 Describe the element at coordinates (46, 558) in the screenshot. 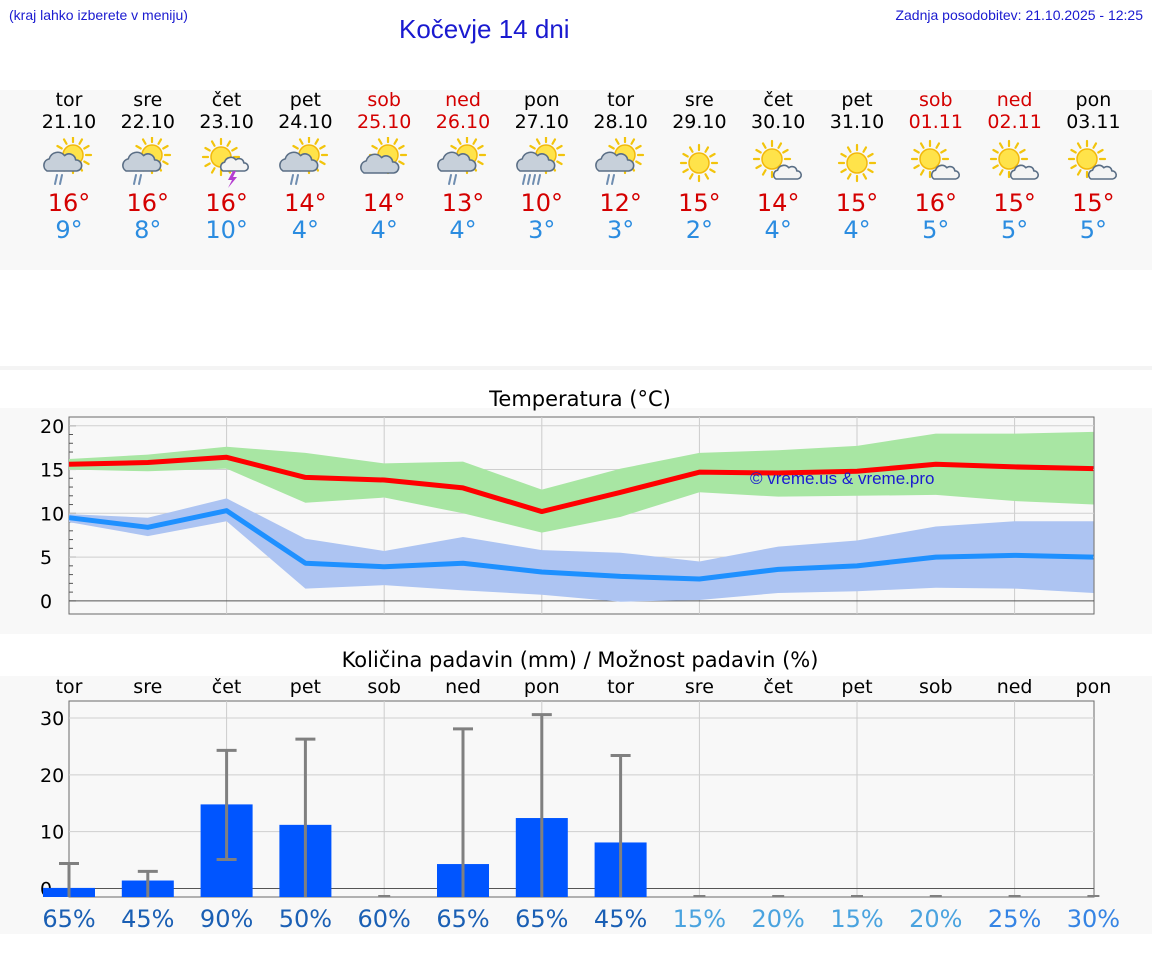

I see `y-tick-label: 5` at that location.